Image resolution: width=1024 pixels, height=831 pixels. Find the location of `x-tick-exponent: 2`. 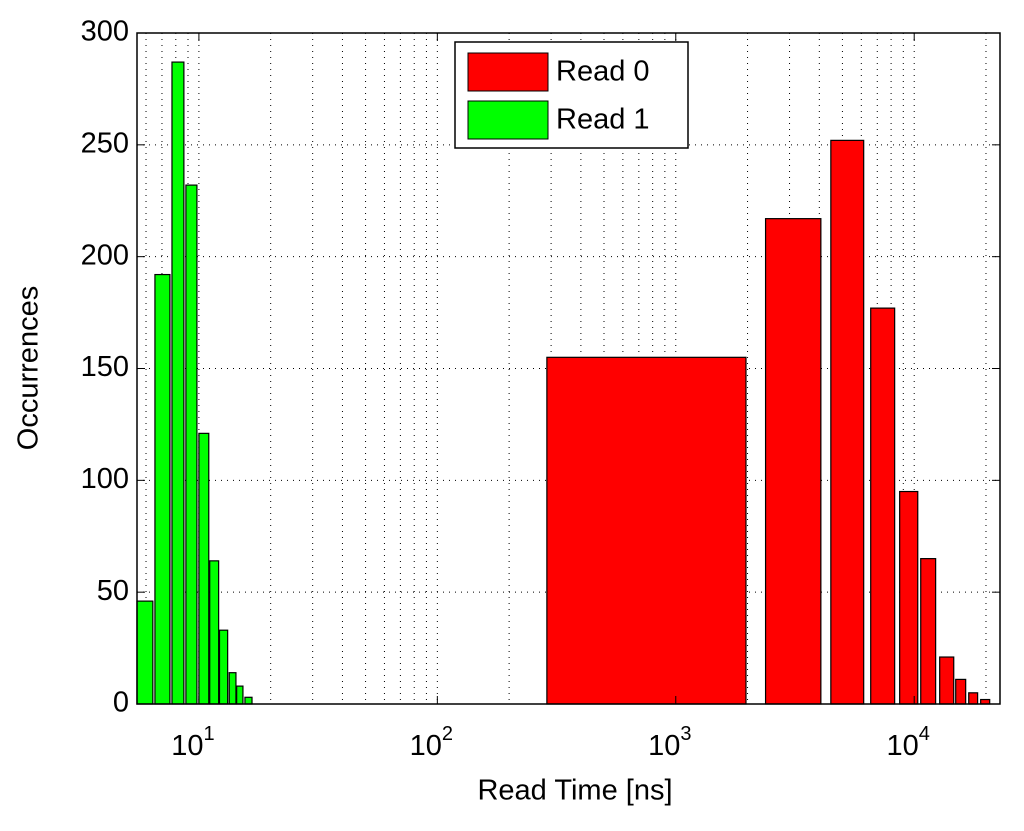

x-tick-exponent: 2 is located at coordinates (447, 734).